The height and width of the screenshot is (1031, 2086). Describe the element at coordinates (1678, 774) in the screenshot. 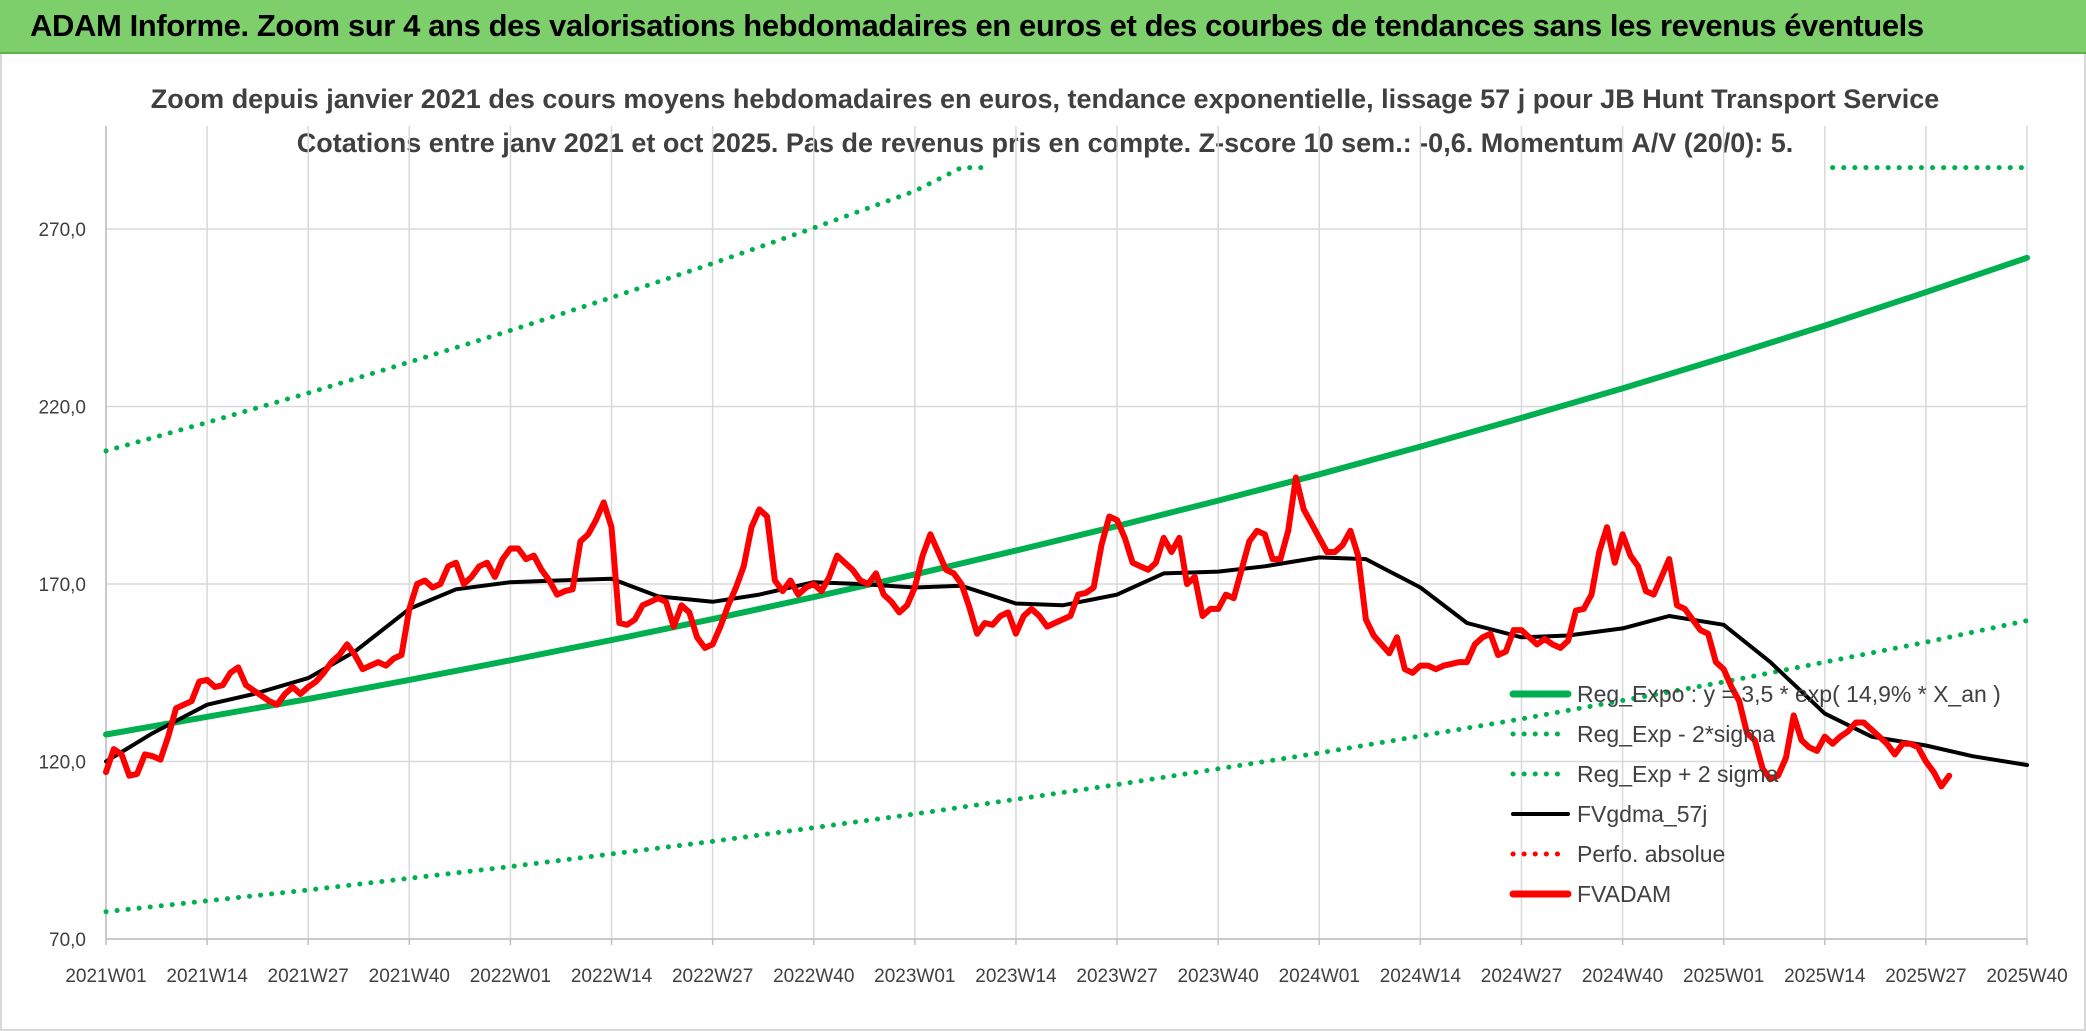

I see `legend-label: Reg_Exp + 2 sigma` at that location.